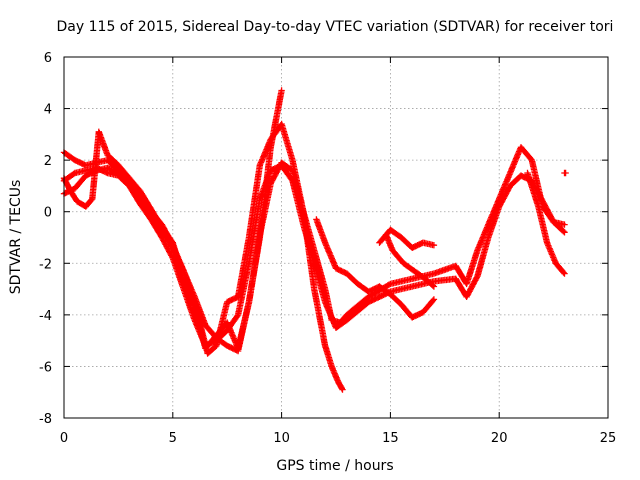 This screenshot has width=640, height=480. Describe the element at coordinates (48, 58) in the screenshot. I see `y-tick-label: 6` at that location.